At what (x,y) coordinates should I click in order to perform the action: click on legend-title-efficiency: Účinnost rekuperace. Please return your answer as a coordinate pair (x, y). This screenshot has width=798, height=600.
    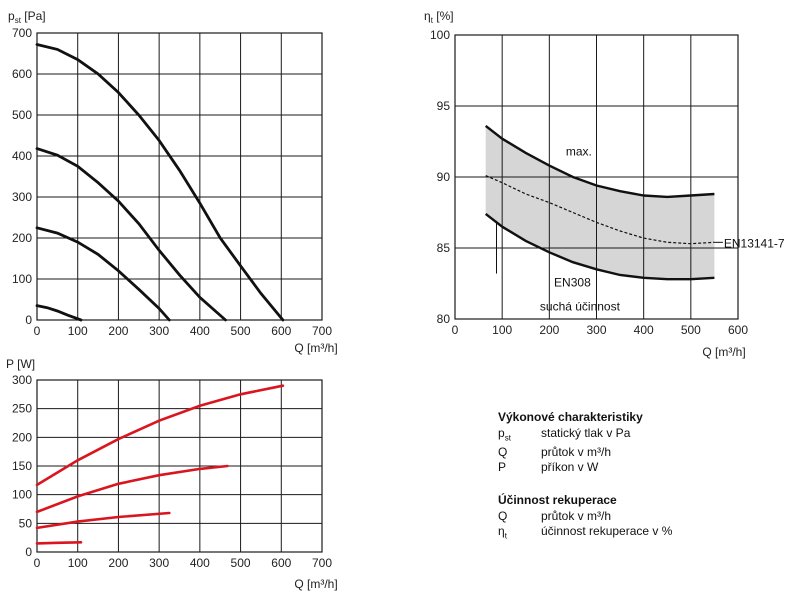
    Looking at the image, I should click on (557, 500).